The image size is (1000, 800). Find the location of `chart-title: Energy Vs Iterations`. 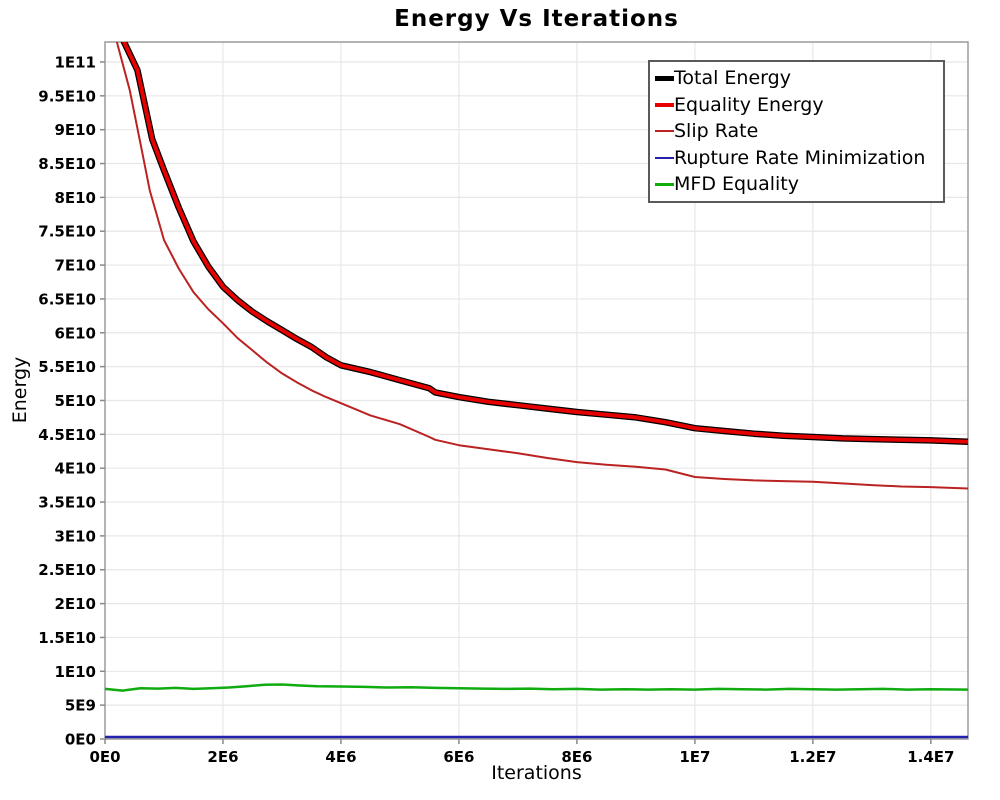

chart-title: Energy Vs Iterations is located at coordinates (536, 19).